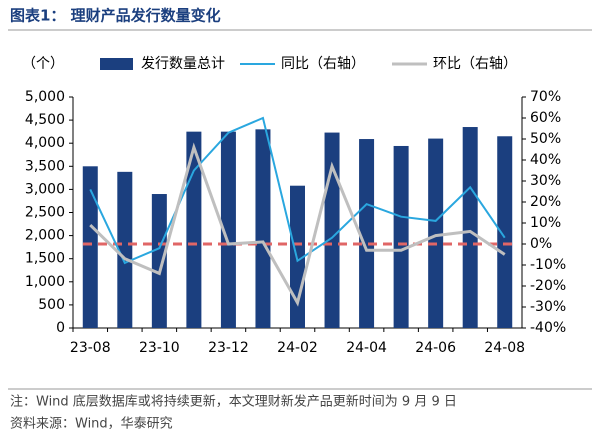 This screenshot has width=600, height=439. I want to click on legend-label: 发行数量总计, so click(183, 64).